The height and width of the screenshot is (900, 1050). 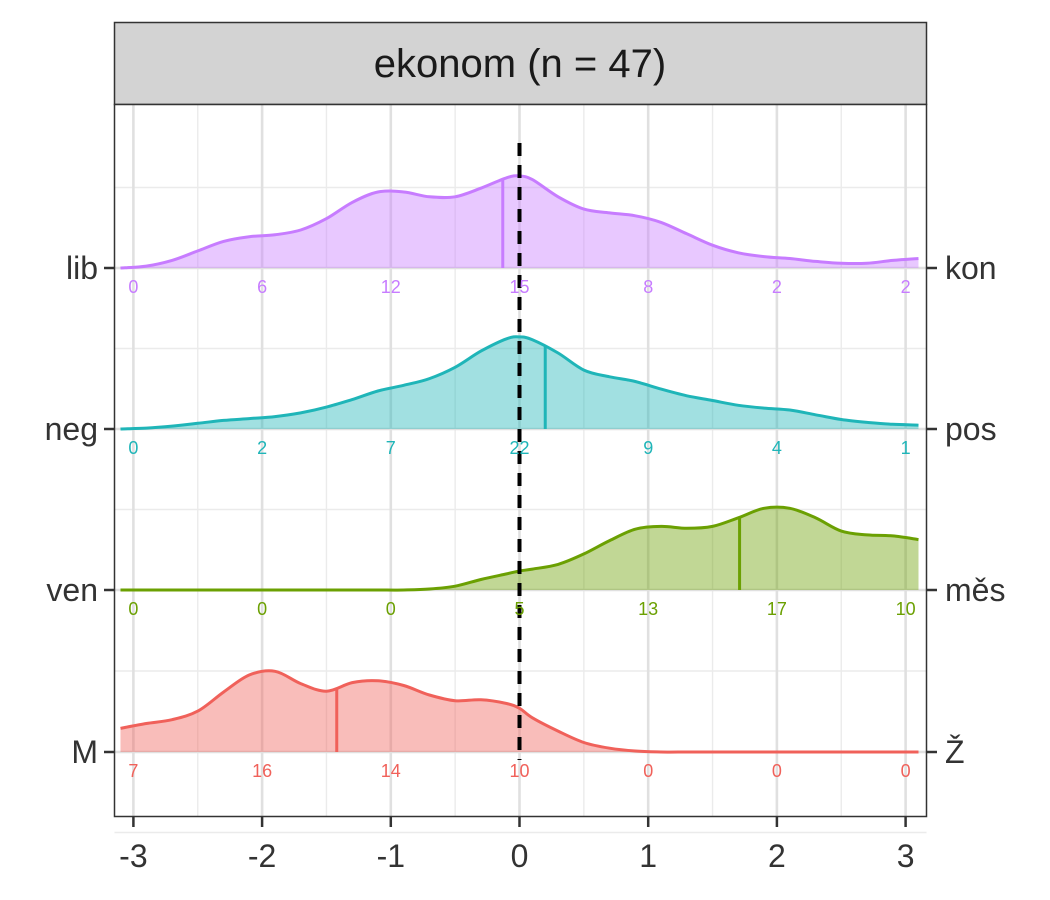 What do you see at coordinates (971, 268) in the screenshot?
I see `y-label-right-kon: kon` at bounding box center [971, 268].